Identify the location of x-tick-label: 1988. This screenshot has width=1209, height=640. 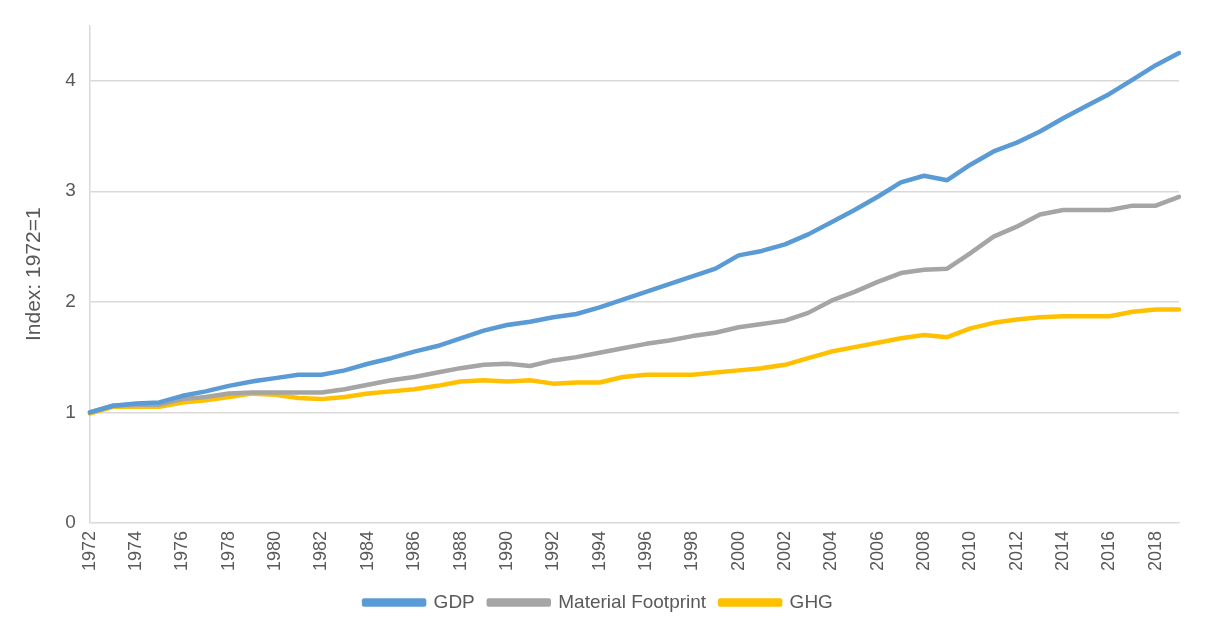
(459, 550).